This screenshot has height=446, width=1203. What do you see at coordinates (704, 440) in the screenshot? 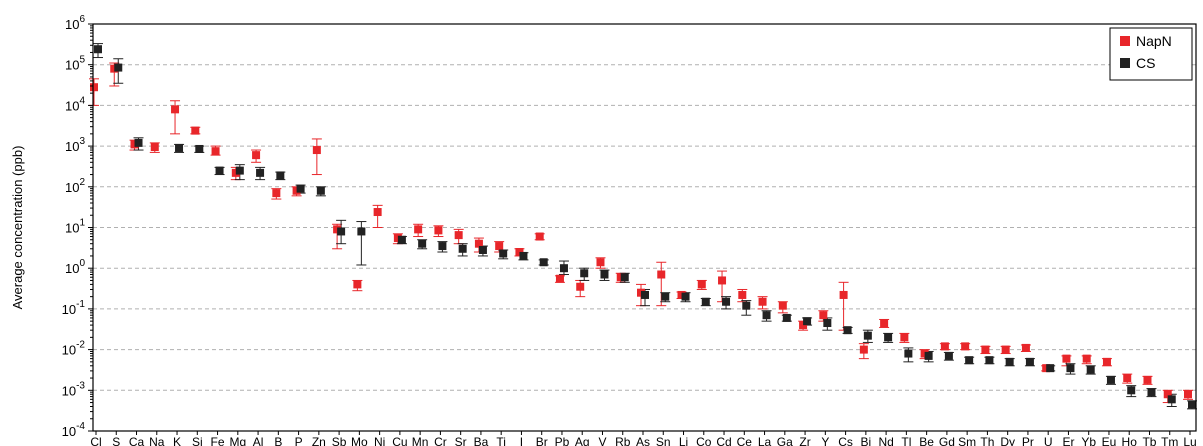
I see `x-tick-label: Co` at bounding box center [704, 440].